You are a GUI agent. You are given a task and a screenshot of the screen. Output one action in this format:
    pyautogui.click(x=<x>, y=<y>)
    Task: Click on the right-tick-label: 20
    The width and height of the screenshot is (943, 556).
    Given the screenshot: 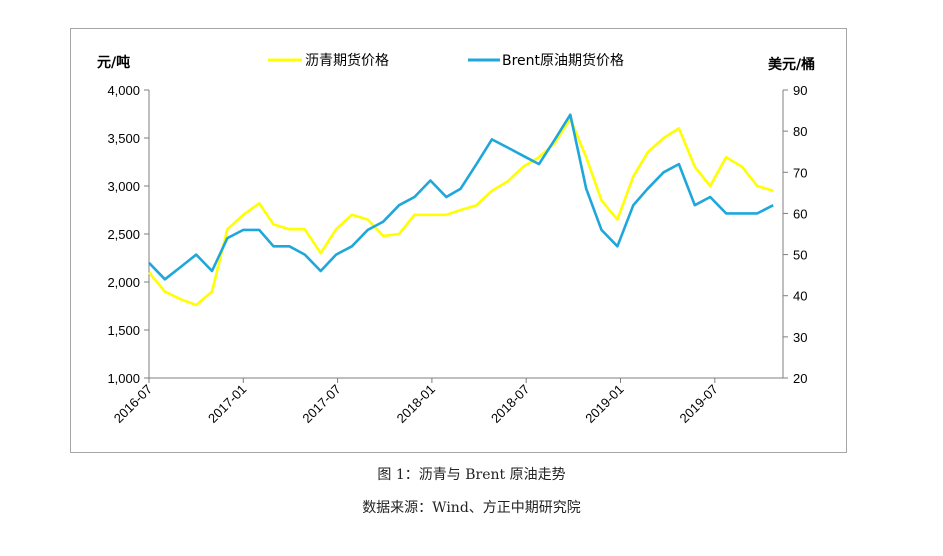 What is the action you would take?
    pyautogui.click(x=800, y=378)
    